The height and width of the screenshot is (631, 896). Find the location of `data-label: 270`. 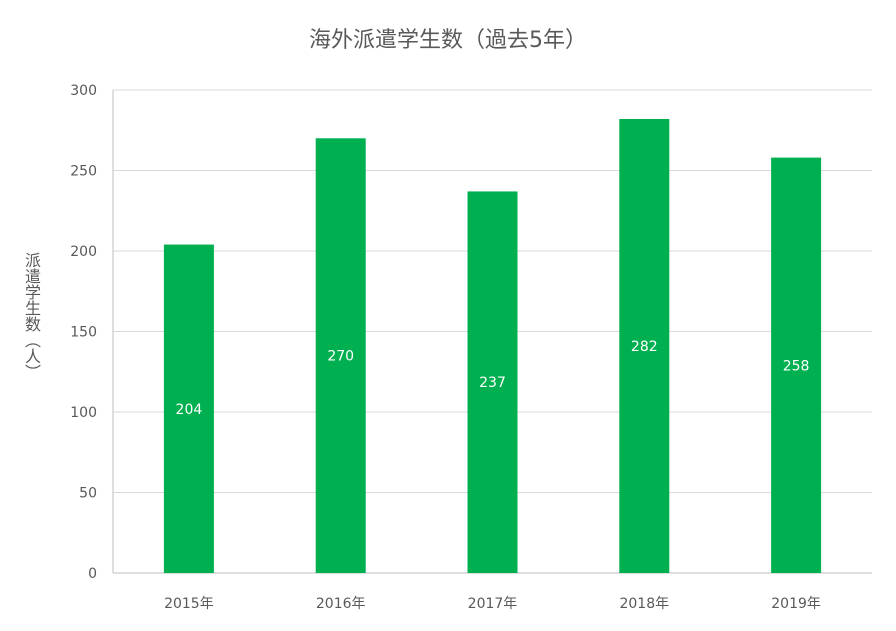

data-label: 270 is located at coordinates (340, 357).